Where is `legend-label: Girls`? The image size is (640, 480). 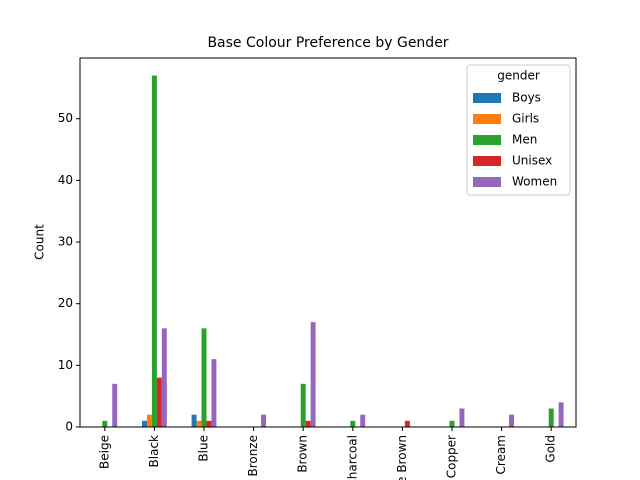 legend-label: Girls is located at coordinates (525, 119).